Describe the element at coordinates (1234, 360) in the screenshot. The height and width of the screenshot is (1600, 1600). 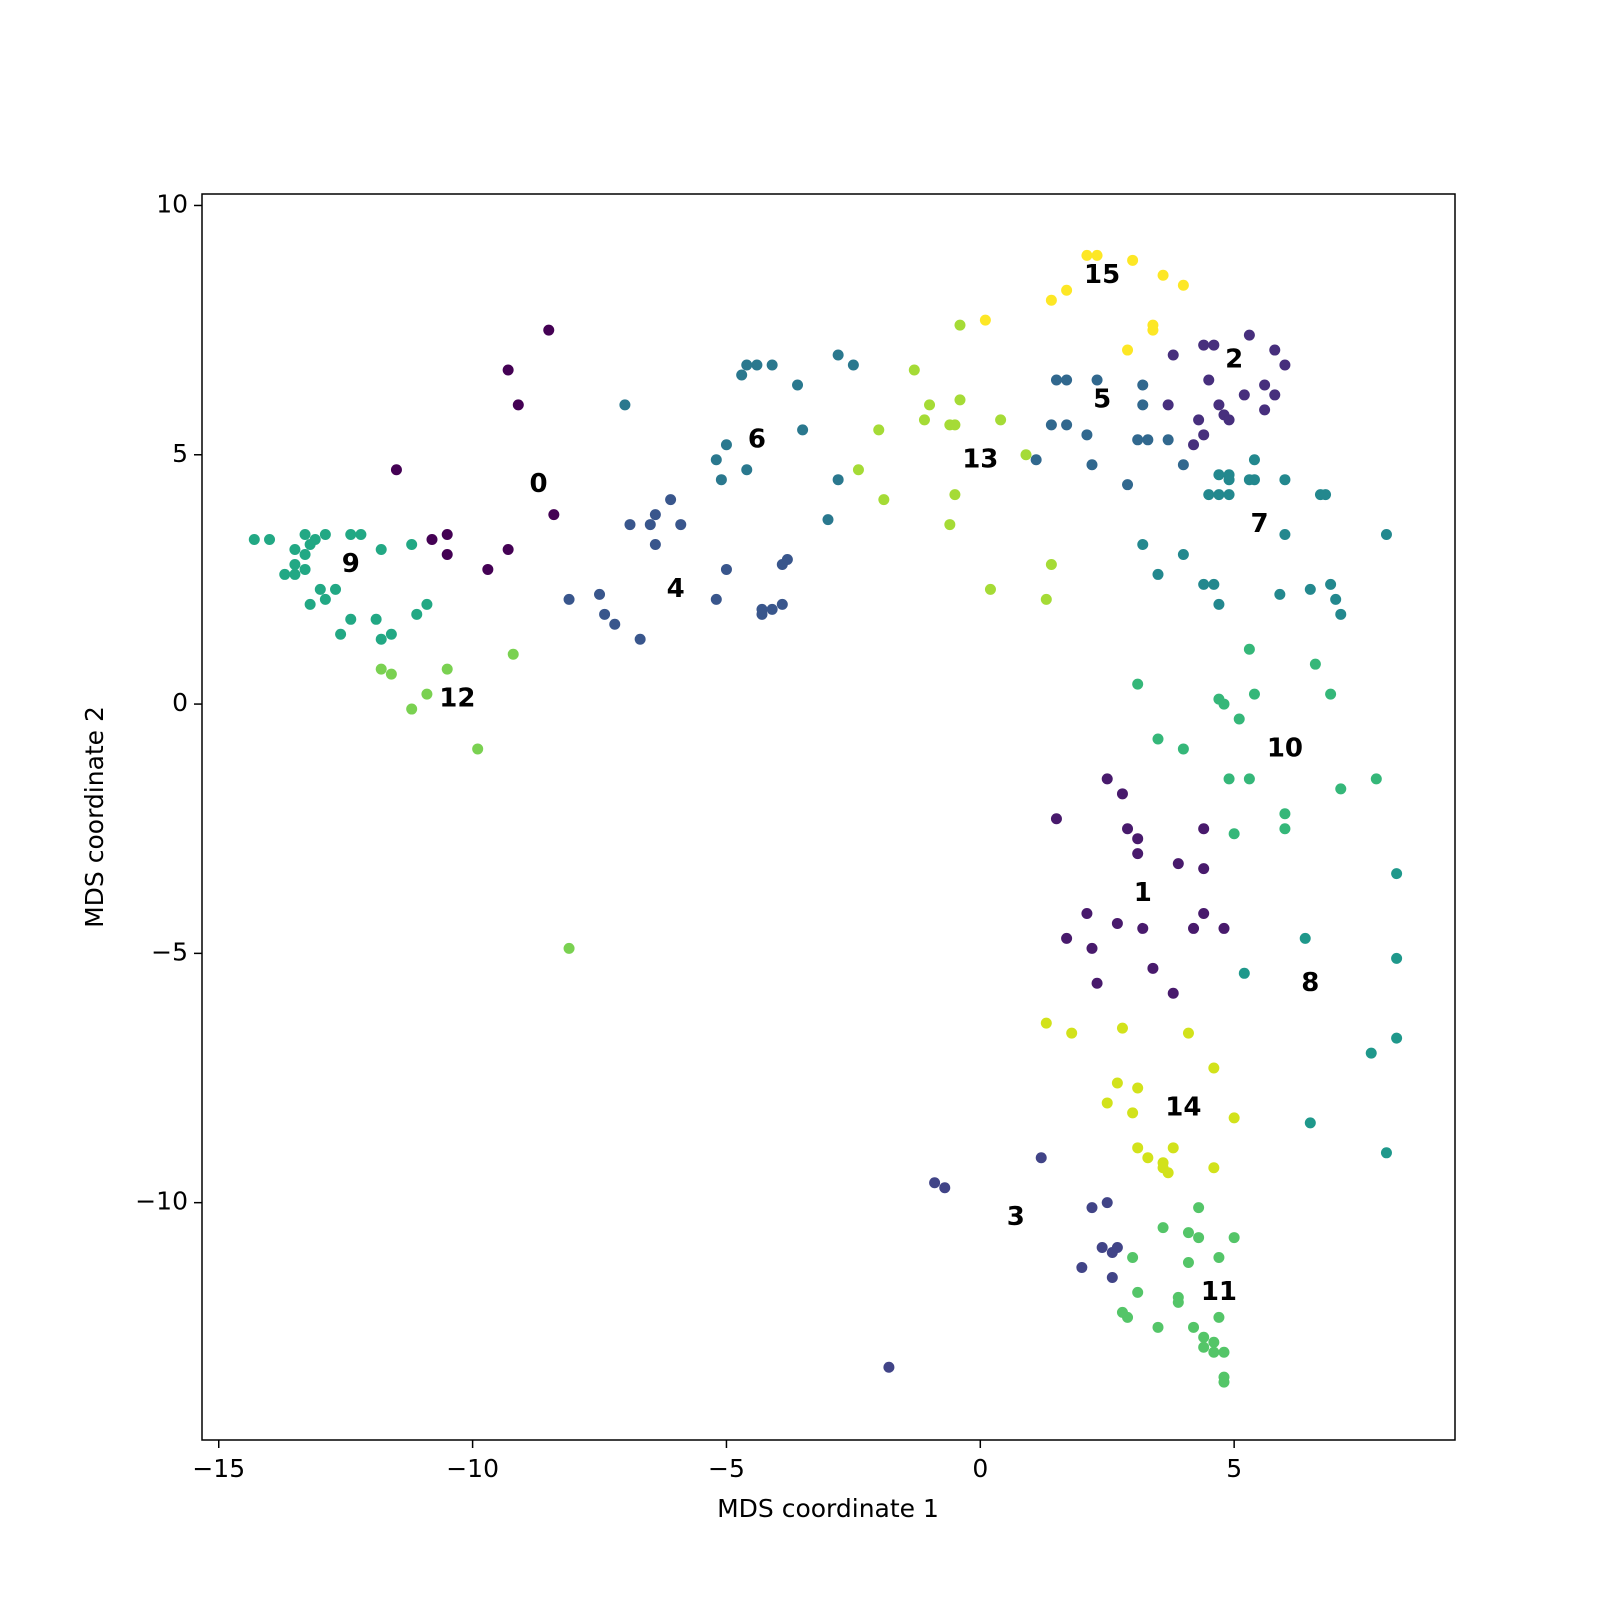
I see `cluster-label: 2` at that location.